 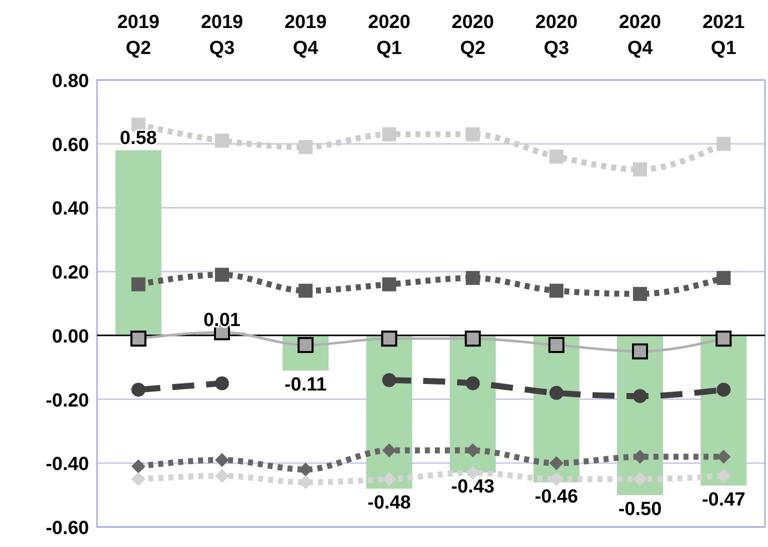 I want to click on x-tick-label: 2019 Q3, so click(x=222, y=35).